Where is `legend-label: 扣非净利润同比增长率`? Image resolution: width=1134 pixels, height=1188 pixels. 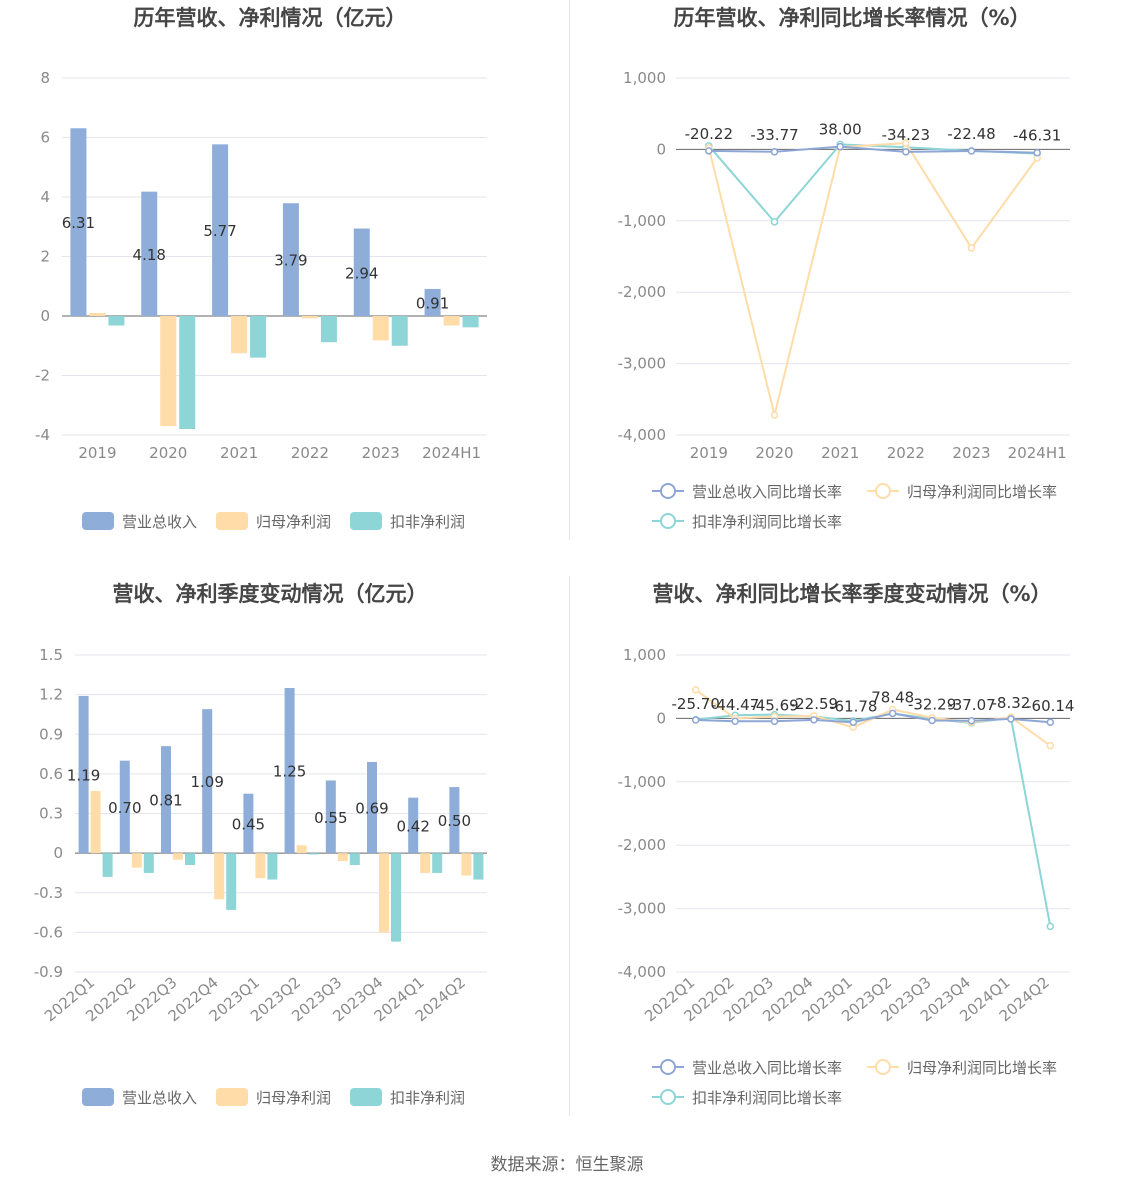 legend-label: 扣非净利润同比增长率 is located at coordinates (767, 522).